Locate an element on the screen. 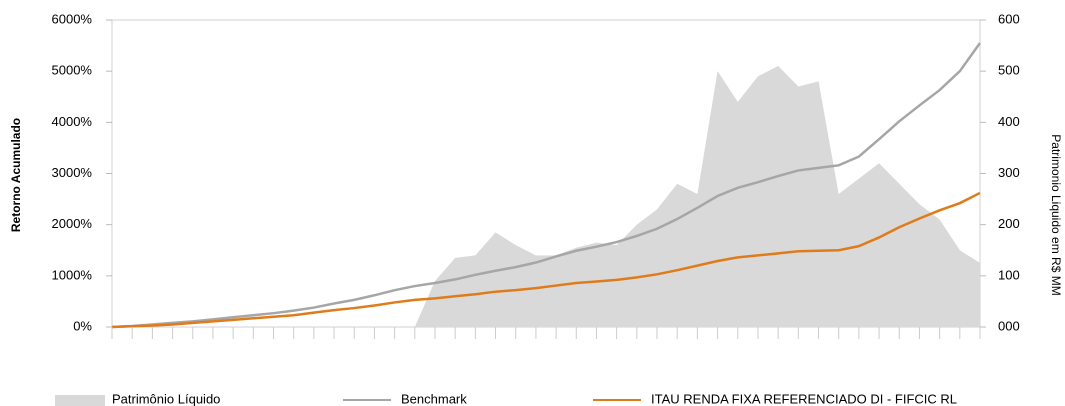  y-tick-label: 4000% is located at coordinates (72, 121).